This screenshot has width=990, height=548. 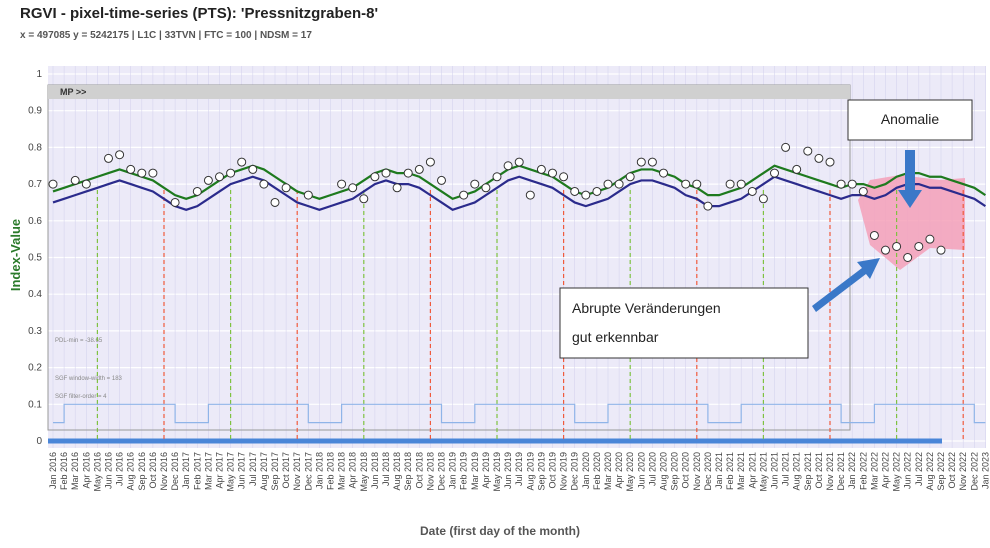 What do you see at coordinates (442, 471) in the screenshot?
I see `x-tick-label: Dec 2018` at bounding box center [442, 471].